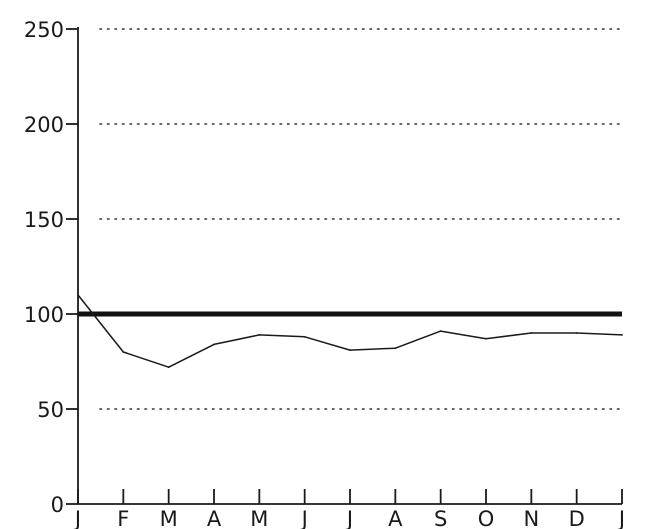 Image resolution: width=646 pixels, height=529 pixels. I want to click on y-tick-label: 200, so click(44, 125).